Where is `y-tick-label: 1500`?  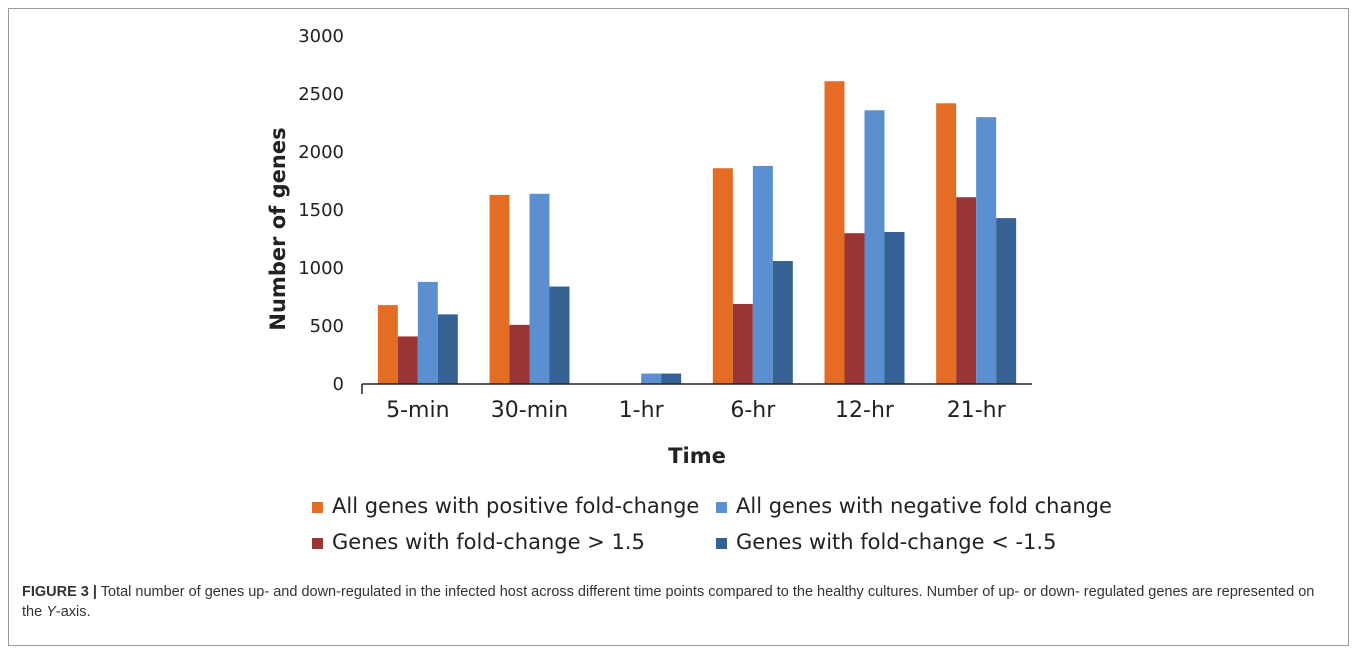
y-tick-label: 1500 is located at coordinates (321, 210).